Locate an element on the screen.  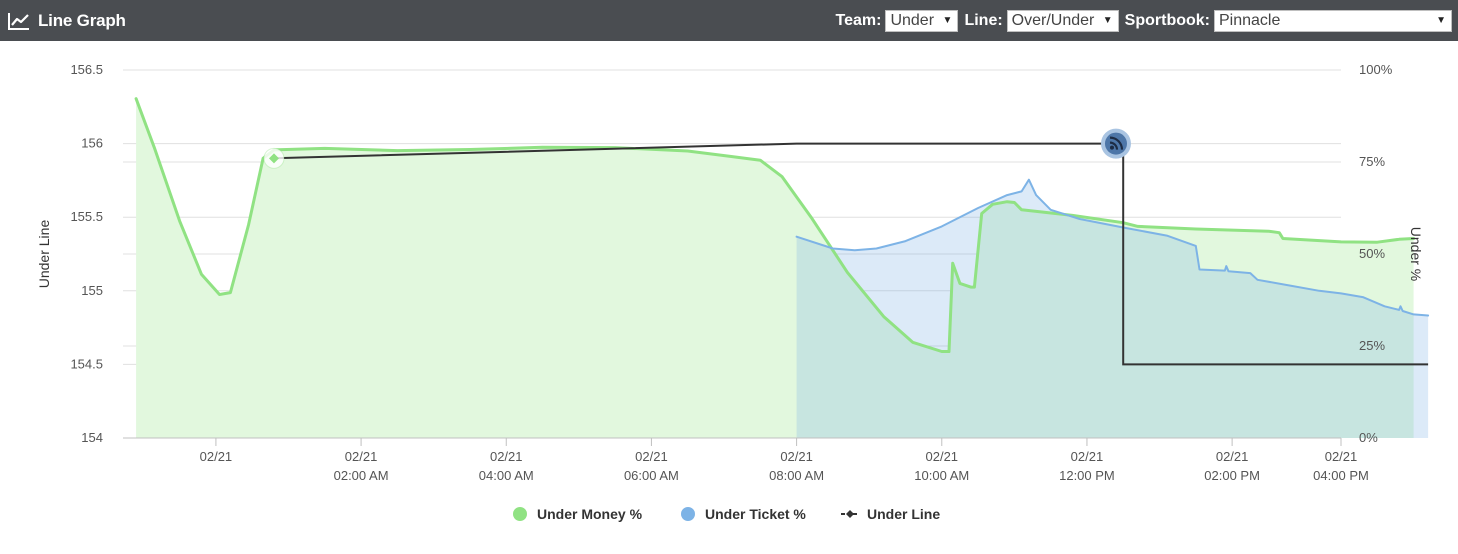
line-label: Line: is located at coordinates (983, 20).